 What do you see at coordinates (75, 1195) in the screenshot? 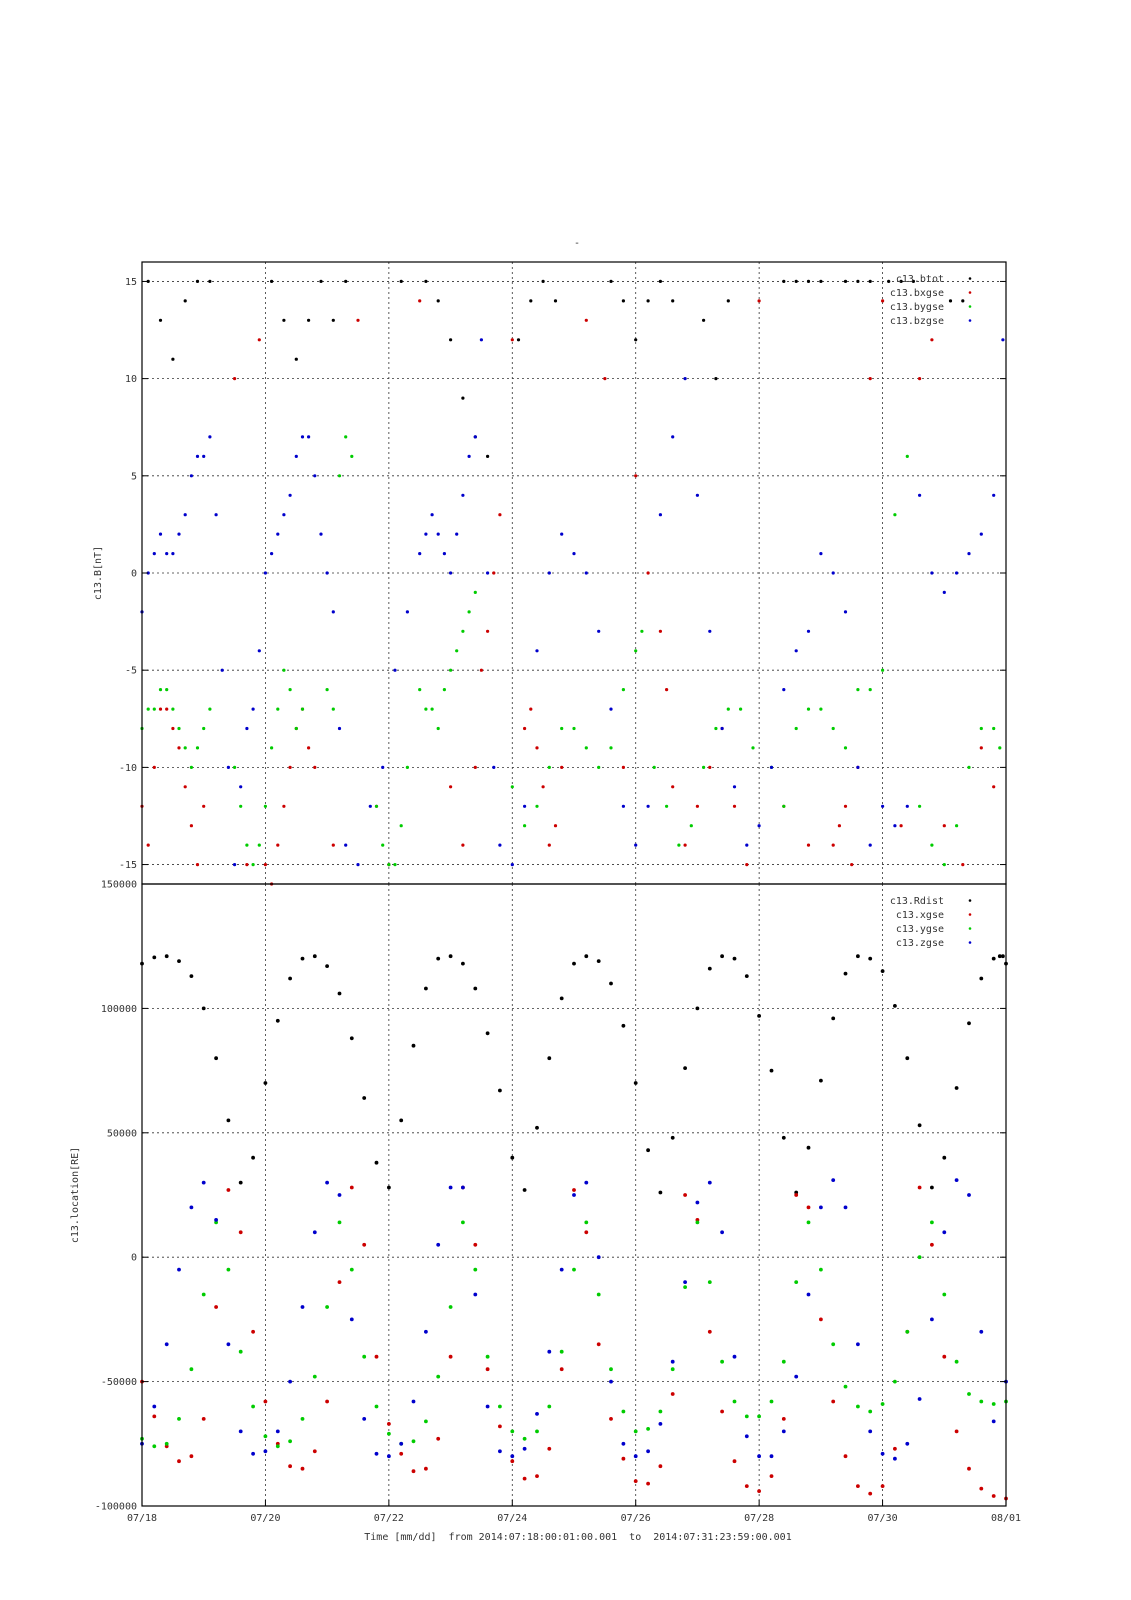
I see `panel-1-ylabel: c13.location[RE]` at bounding box center [75, 1195].